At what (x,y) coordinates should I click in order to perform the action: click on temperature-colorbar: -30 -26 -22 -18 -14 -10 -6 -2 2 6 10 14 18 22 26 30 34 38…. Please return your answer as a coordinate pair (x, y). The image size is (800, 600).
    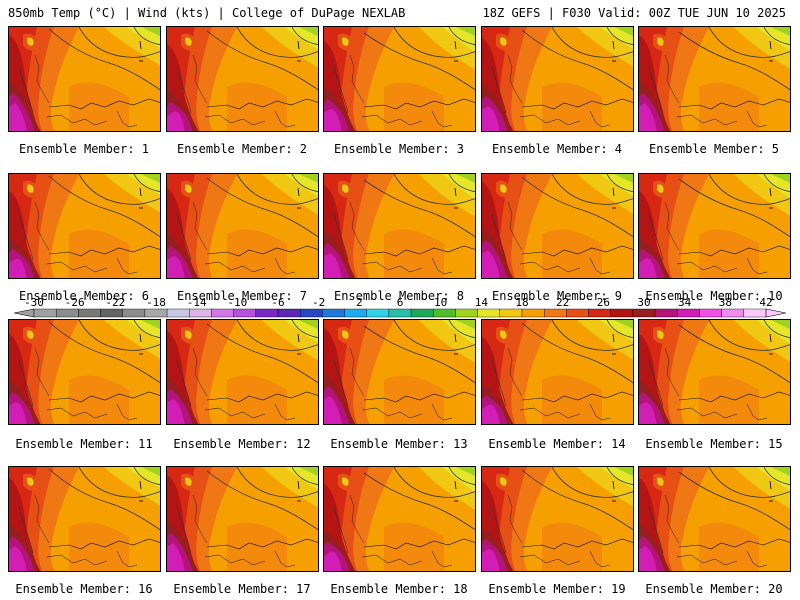
    Looking at the image, I should click on (400, 307).